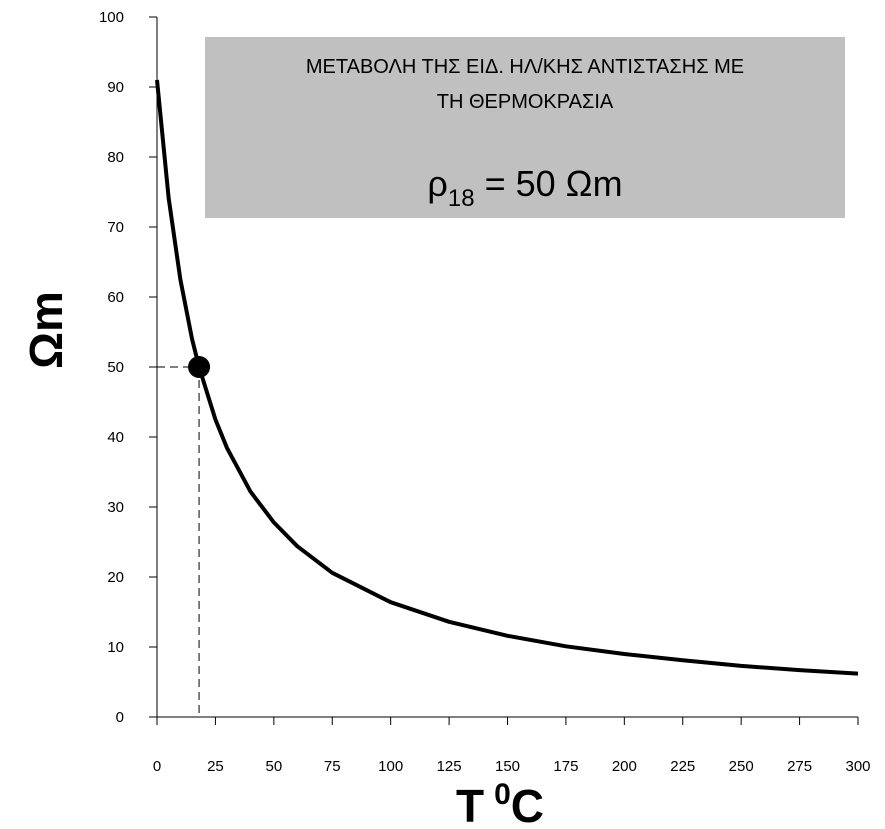 This screenshot has width=885, height=829. Describe the element at coordinates (115, 647) in the screenshot. I see `y-tick-label: 10` at that location.